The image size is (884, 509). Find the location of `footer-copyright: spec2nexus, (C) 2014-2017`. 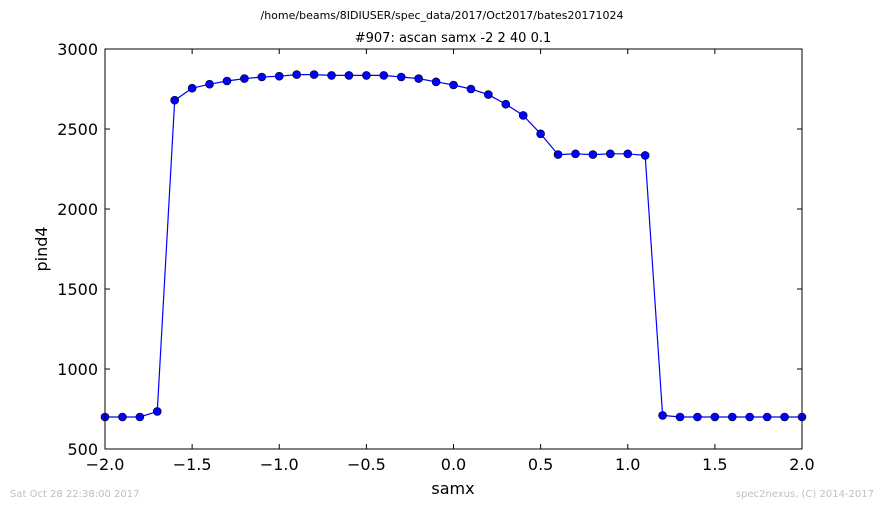

footer-copyright: spec2nexus, (C) 2014-2017 is located at coordinates (804, 494).